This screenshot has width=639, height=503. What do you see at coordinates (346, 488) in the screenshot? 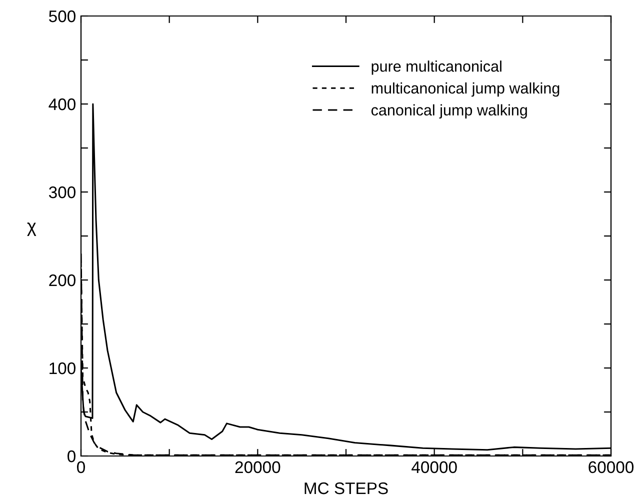
I see `x-axis-title: MC STEPS` at bounding box center [346, 488].